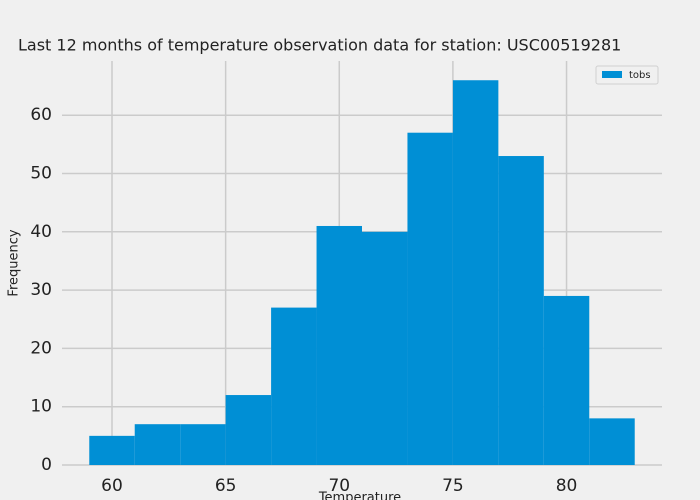  I want to click on y-tick-label: 30, so click(41, 290).